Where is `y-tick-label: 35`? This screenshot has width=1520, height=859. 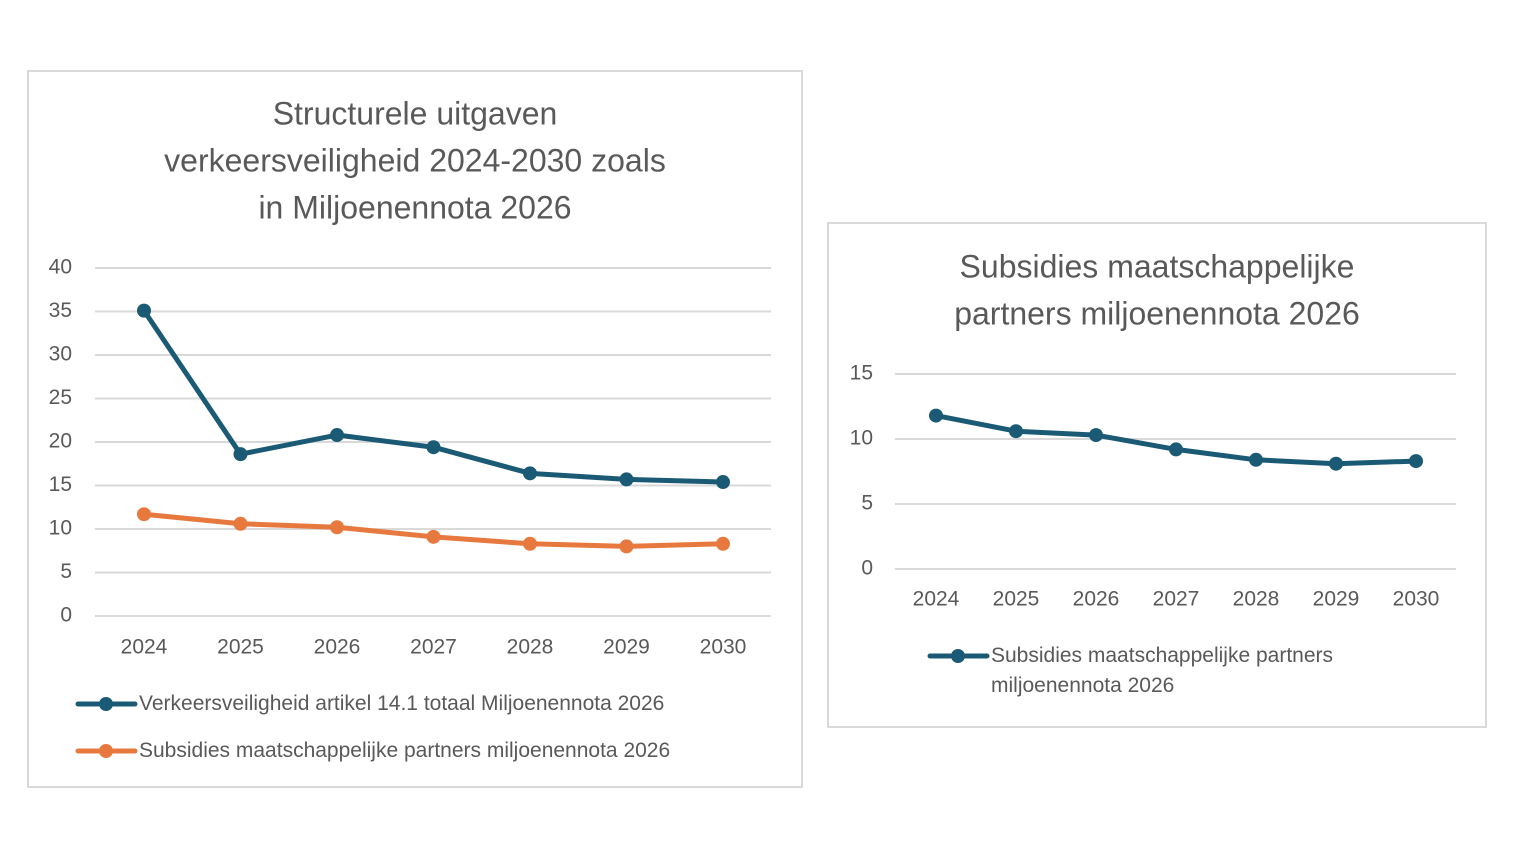
y-tick-label: 35 is located at coordinates (60, 310).